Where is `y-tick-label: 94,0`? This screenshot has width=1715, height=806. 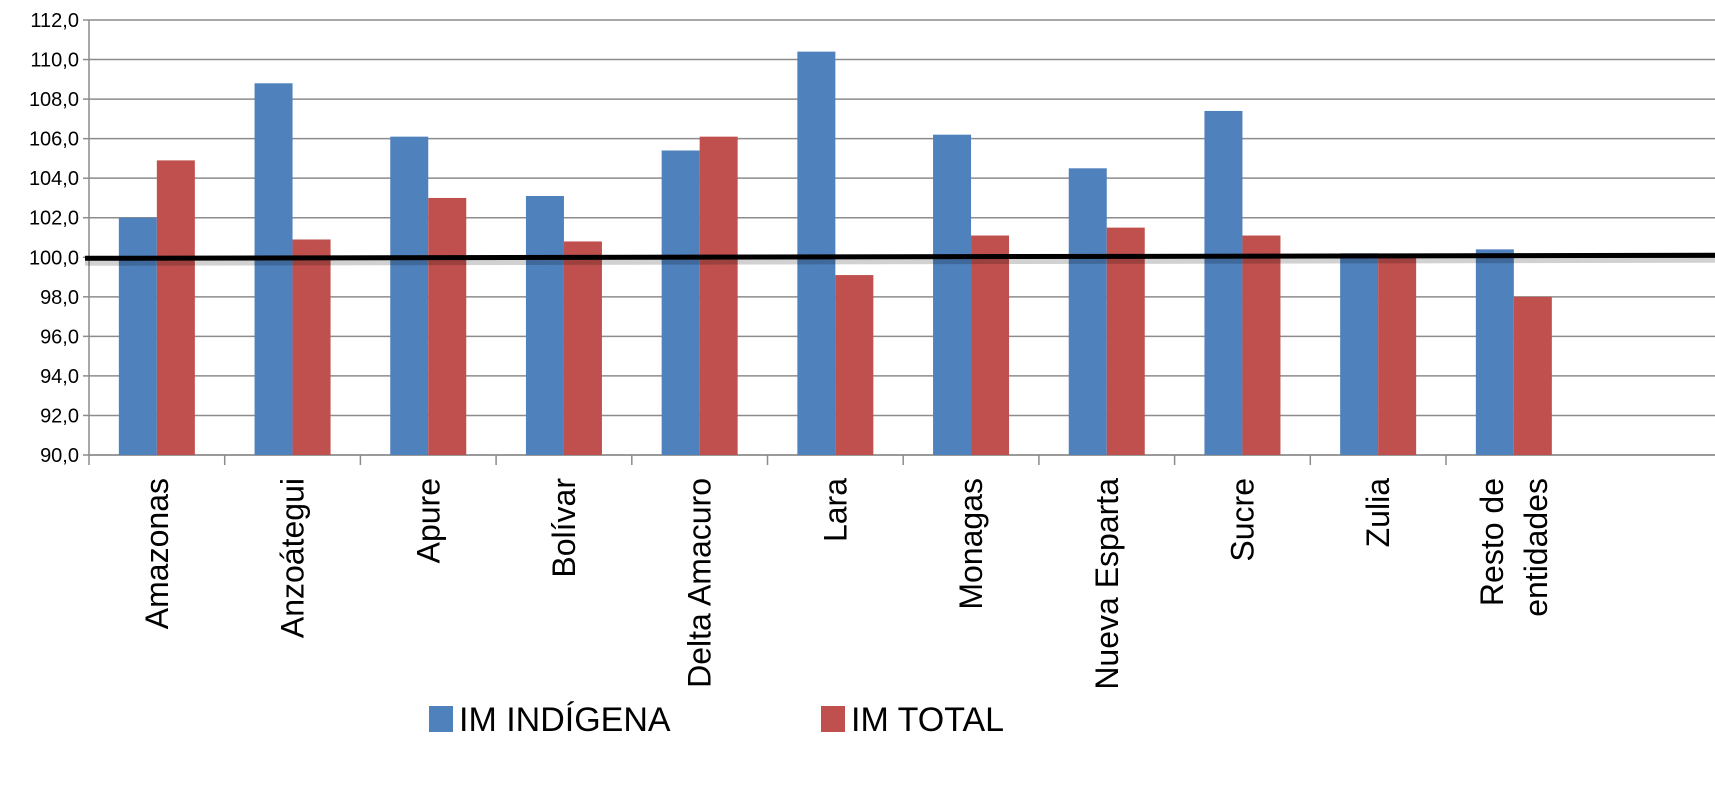 y-tick-label: 94,0 is located at coordinates (59, 377).